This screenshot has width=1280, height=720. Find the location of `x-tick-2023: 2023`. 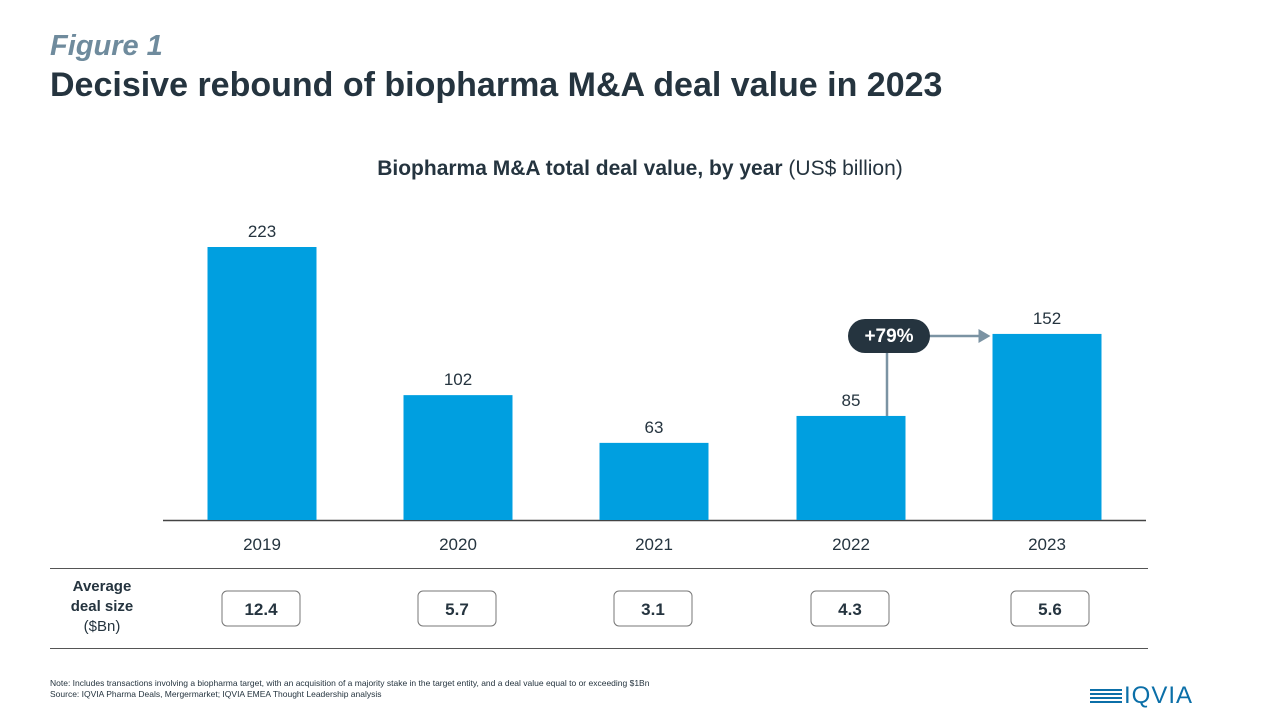

x-tick-2023: 2023 is located at coordinates (1047, 544).